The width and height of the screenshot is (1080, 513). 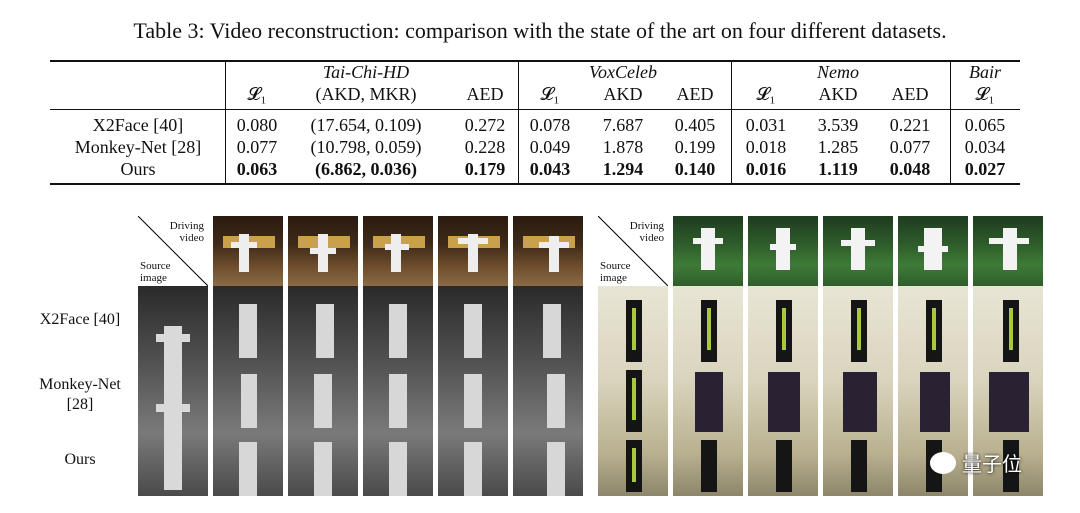 I want to click on table-cell: 0.272, so click(x=485, y=125).